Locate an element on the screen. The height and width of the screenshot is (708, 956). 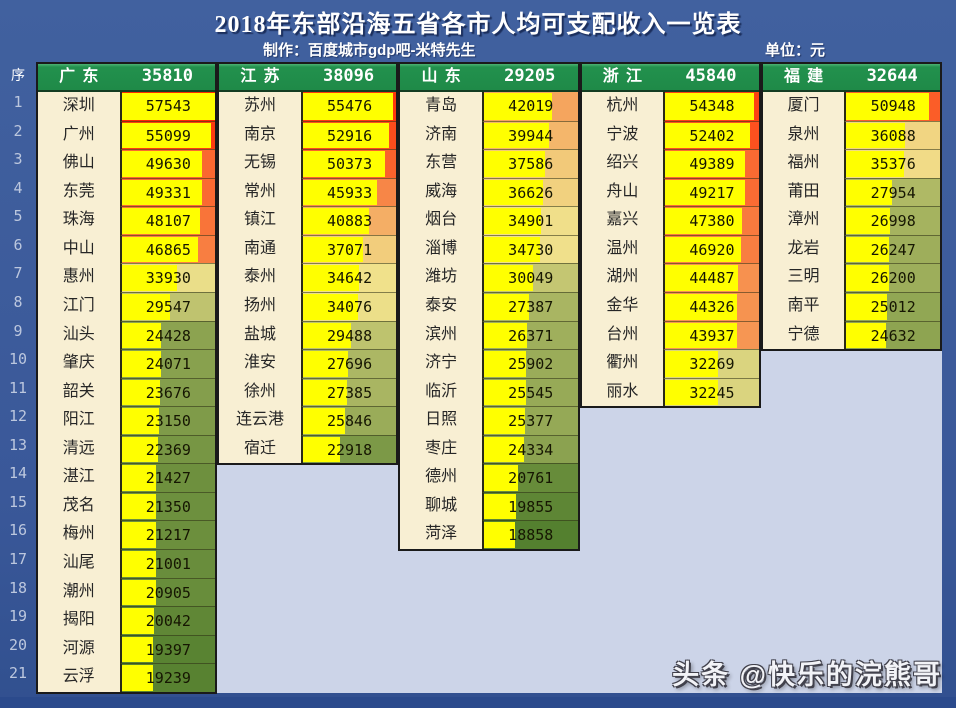
row-number: 21 is located at coordinates (18, 673).